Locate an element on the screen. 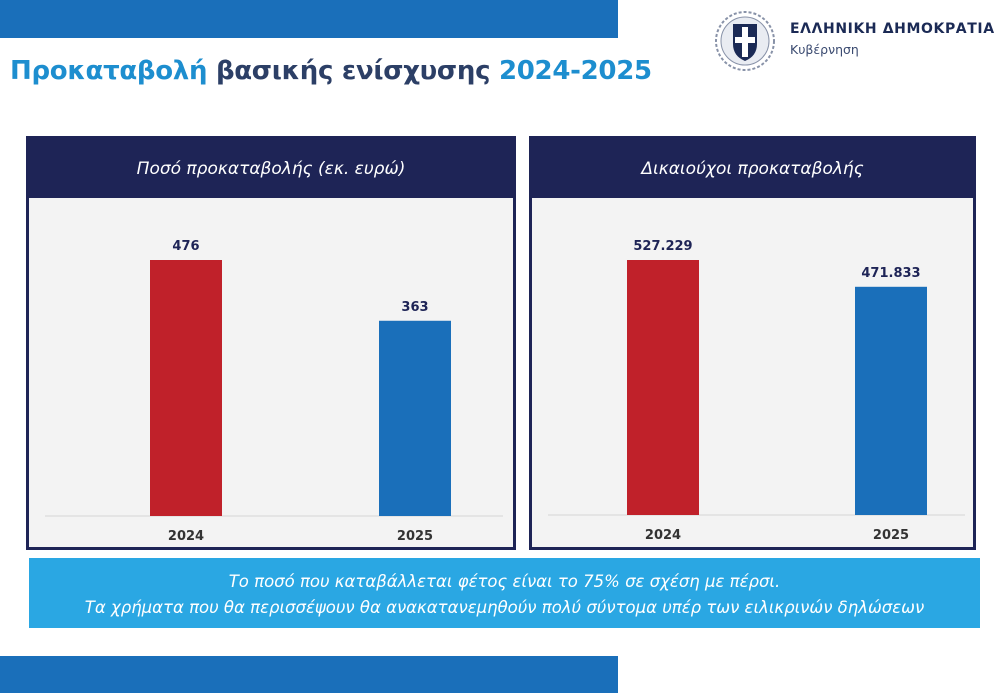 Image resolution: width=1006 pixels, height=693 pixels. logo-subtitle: Κυβέρνηση is located at coordinates (824, 49).